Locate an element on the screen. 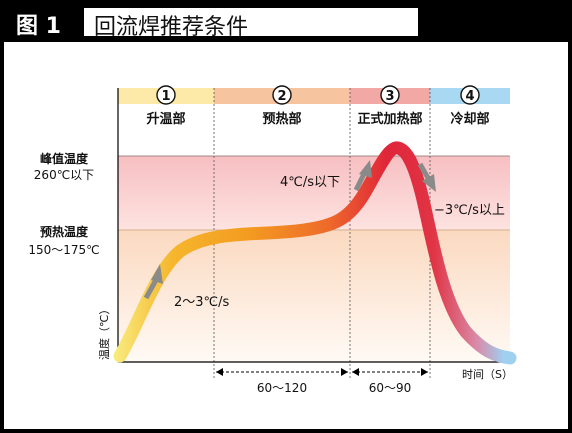 The height and width of the screenshot is (433, 572). figure-number: 图 1 is located at coordinates (38, 26).